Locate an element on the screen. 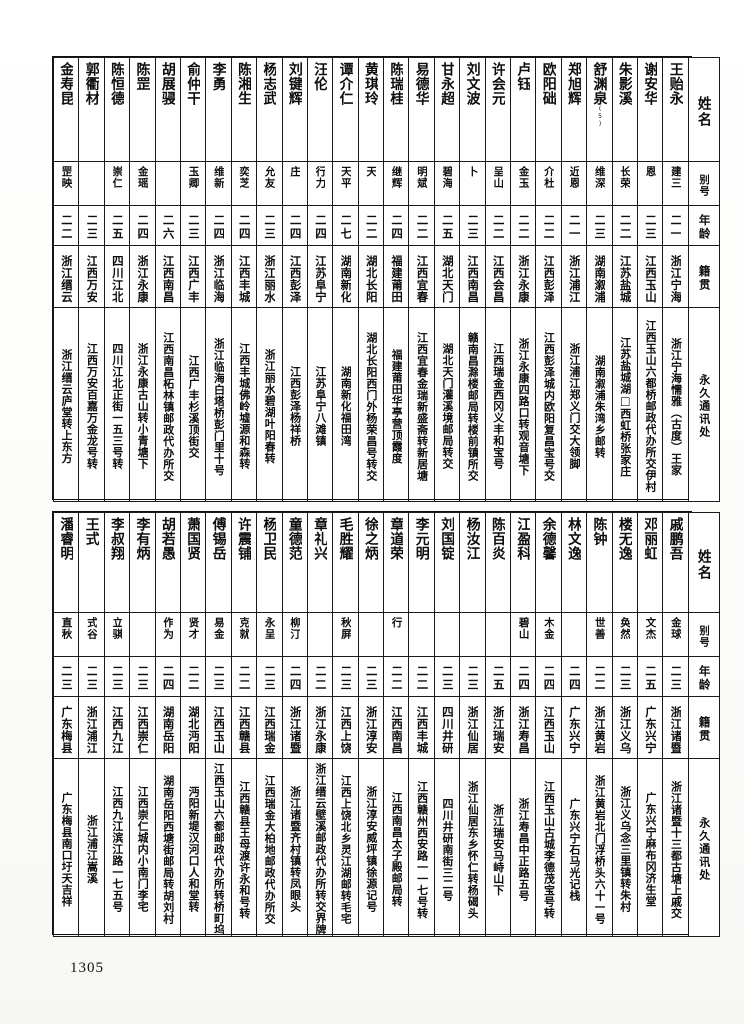  native-text: 湖南溆浦 is located at coordinates (599, 278).